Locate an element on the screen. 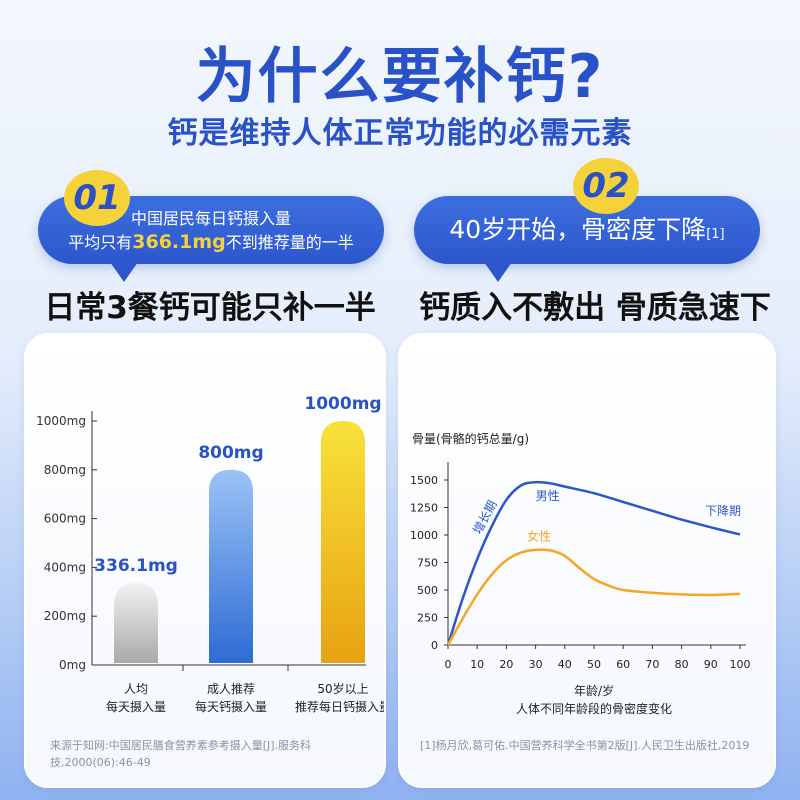  bubble-02-label: 40岁开始，骨密度下降 is located at coordinates (578, 229).